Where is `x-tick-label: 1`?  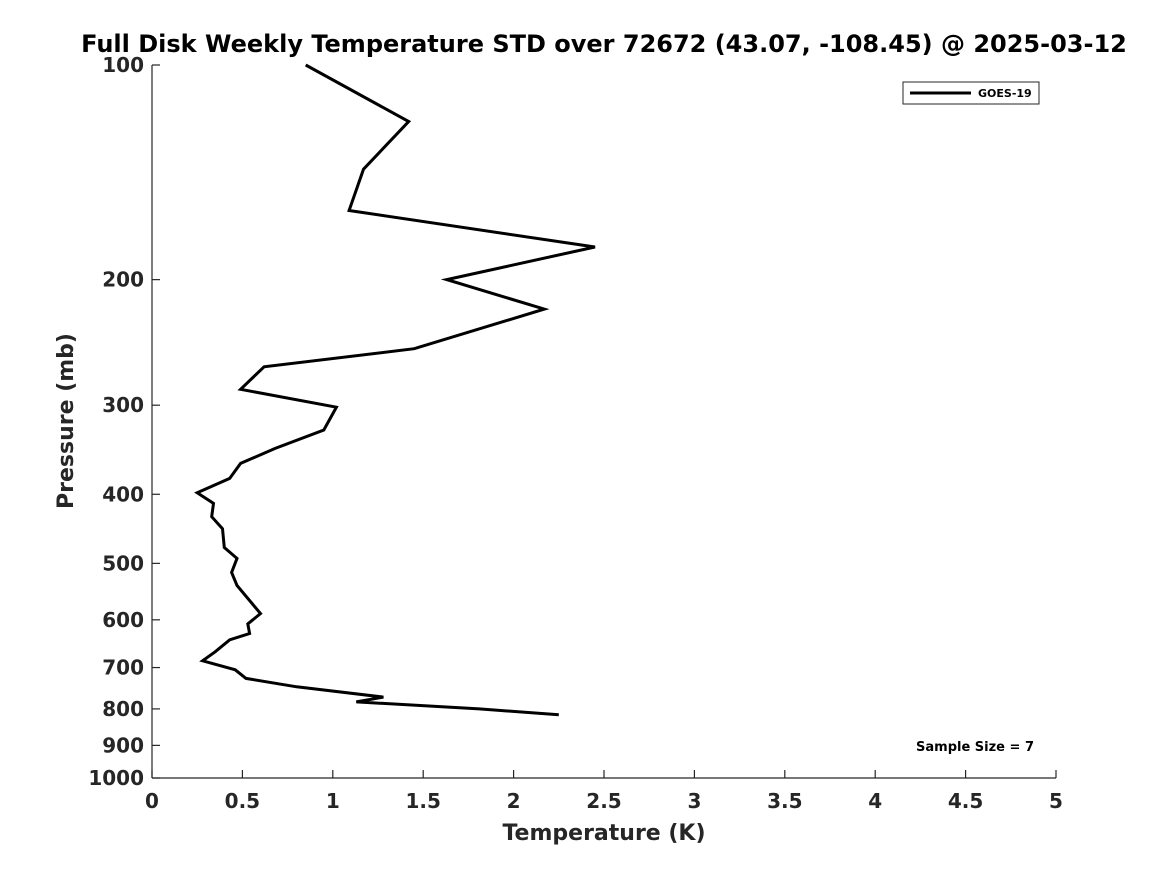 x-tick-label: 1 is located at coordinates (333, 801).